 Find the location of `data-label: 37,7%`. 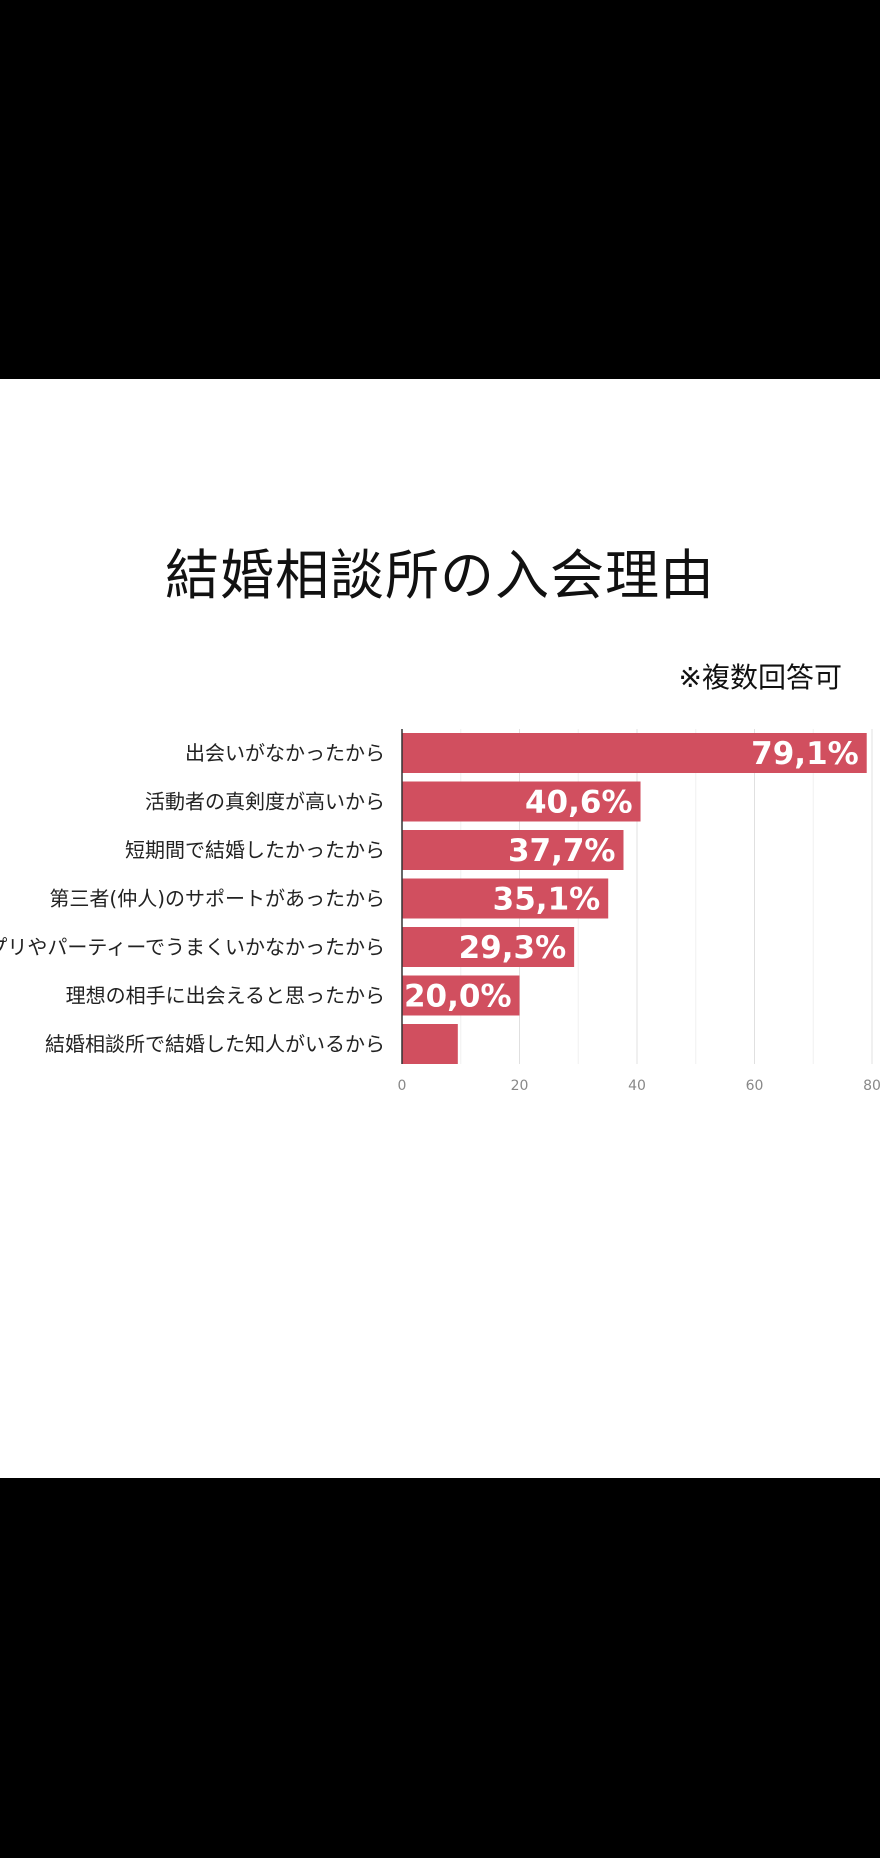

data-label: 37,7% is located at coordinates (562, 851).